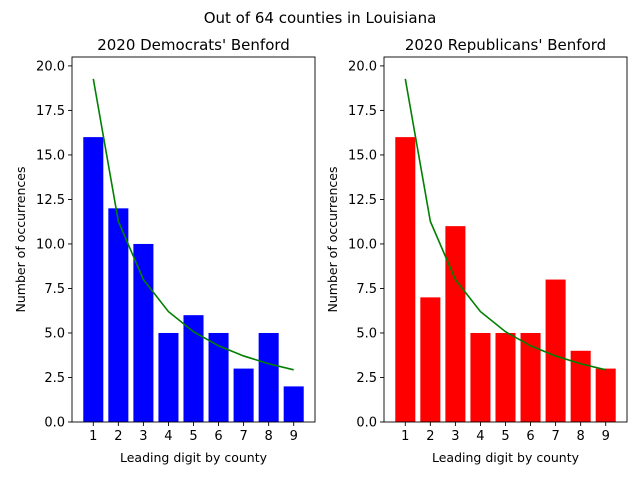  What do you see at coordinates (143, 436) in the screenshot?
I see `democrats-xtick-label: 3` at bounding box center [143, 436].